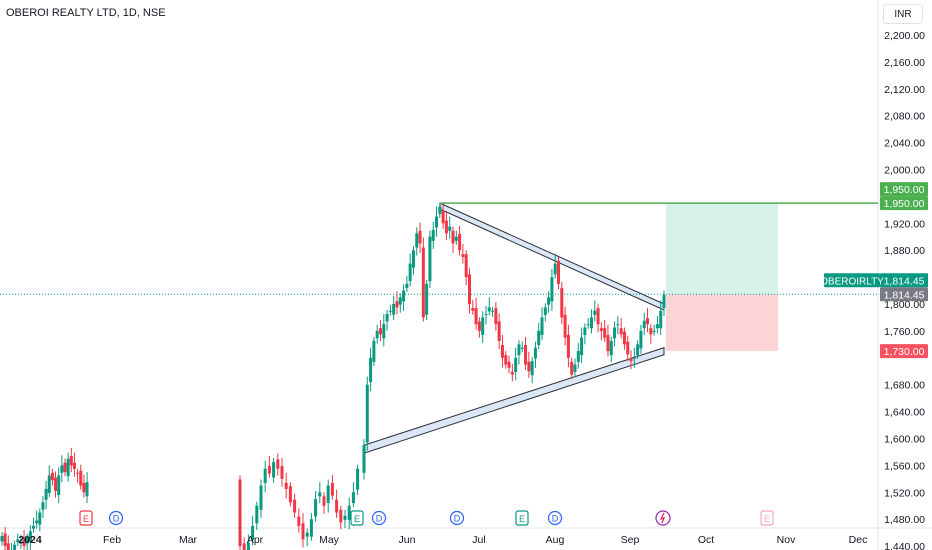  Describe the element at coordinates (722, 323) in the screenshot. I see `loss-zone` at that location.